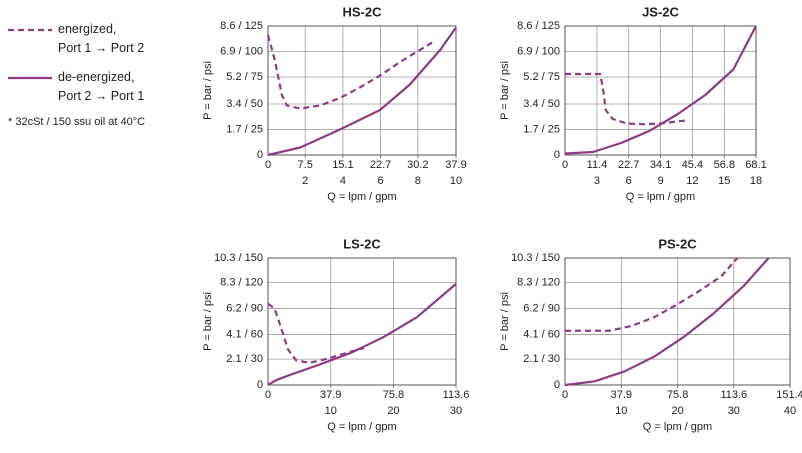 This screenshot has width=802, height=453. What do you see at coordinates (101, 38) in the screenshot?
I see `legend-label: energized, Port 1 → Port 2` at bounding box center [101, 38].